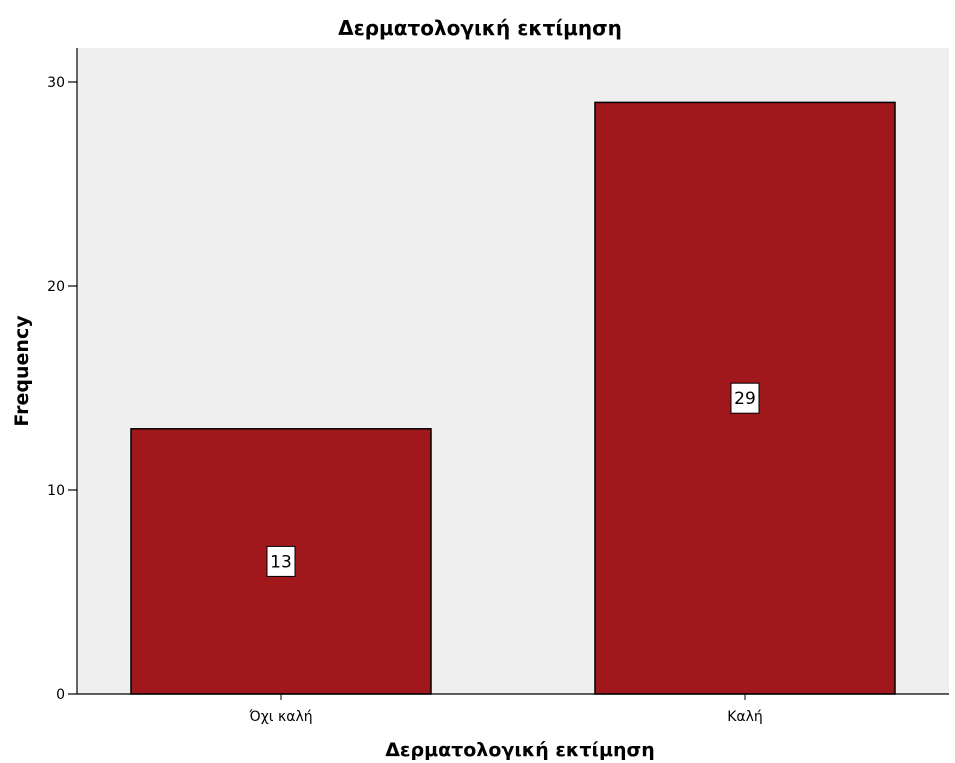 This screenshot has width=955, height=763. Describe the element at coordinates (513, 479) in the screenshot. I see `data-labels: 13 29` at that location.